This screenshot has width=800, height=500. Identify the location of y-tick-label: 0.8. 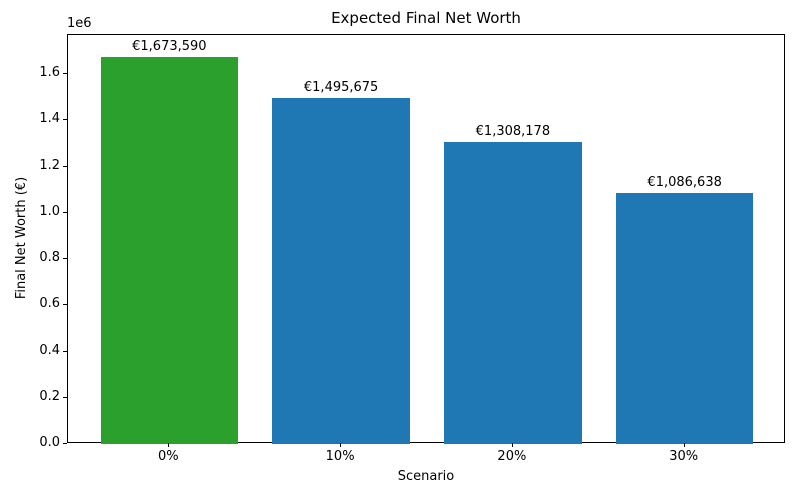
(49, 258).